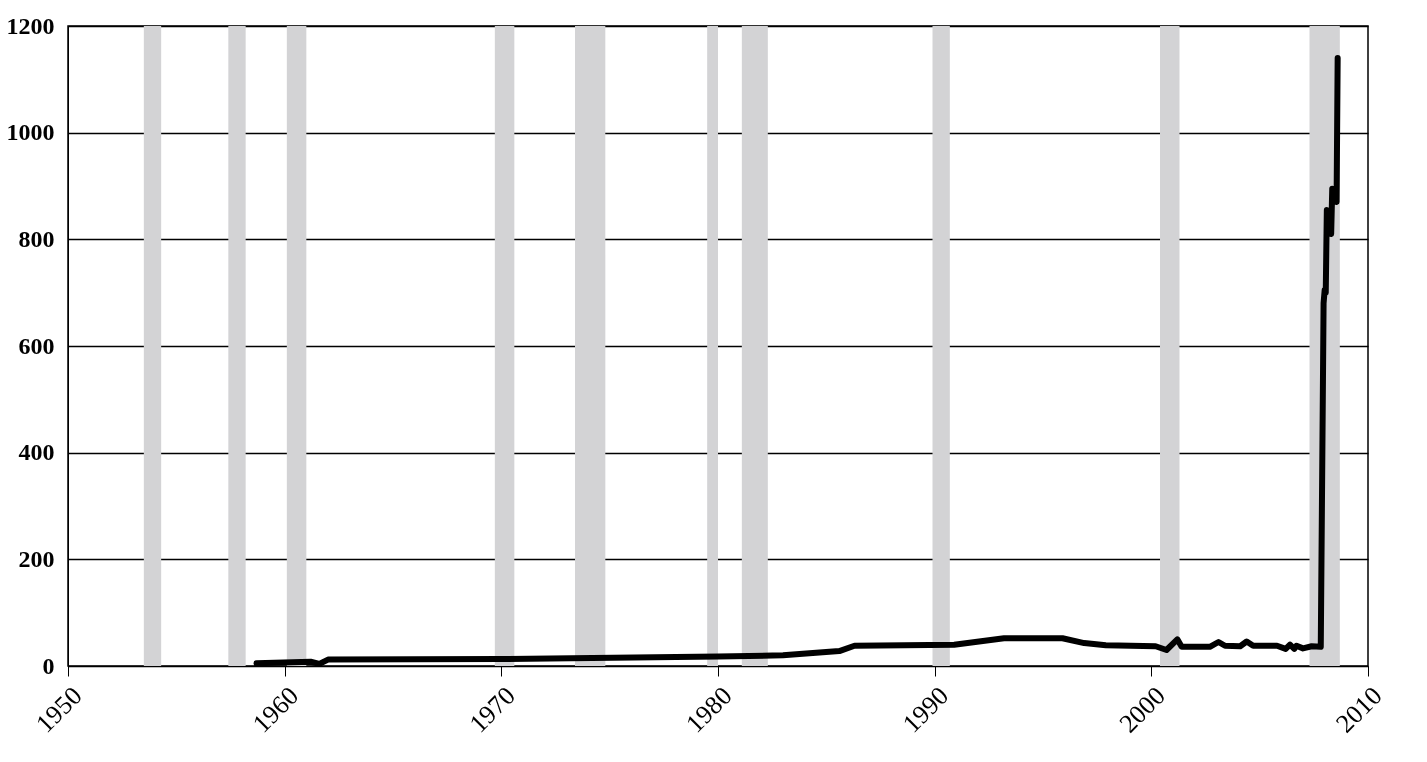 This screenshot has width=1427, height=762. What do you see at coordinates (36, 558) in the screenshot?
I see `y-tick-label: 200` at bounding box center [36, 558].